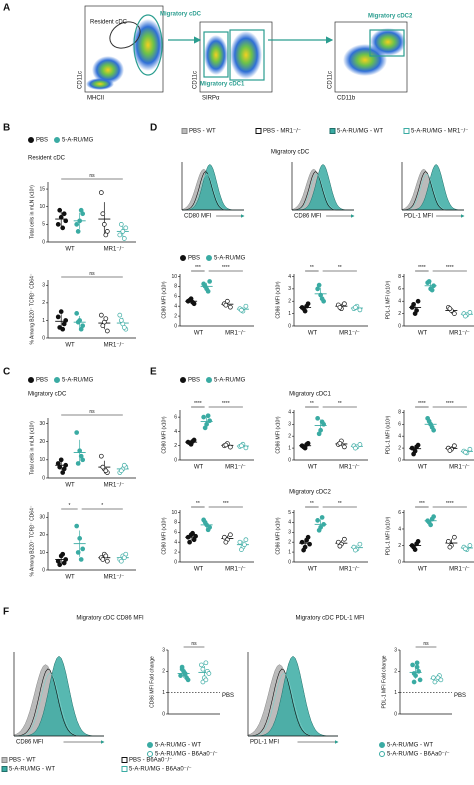 The image size is (474, 785). Describe the element at coordinates (42, 141) in the screenshot. I see `legend-label: PBS` at that location.